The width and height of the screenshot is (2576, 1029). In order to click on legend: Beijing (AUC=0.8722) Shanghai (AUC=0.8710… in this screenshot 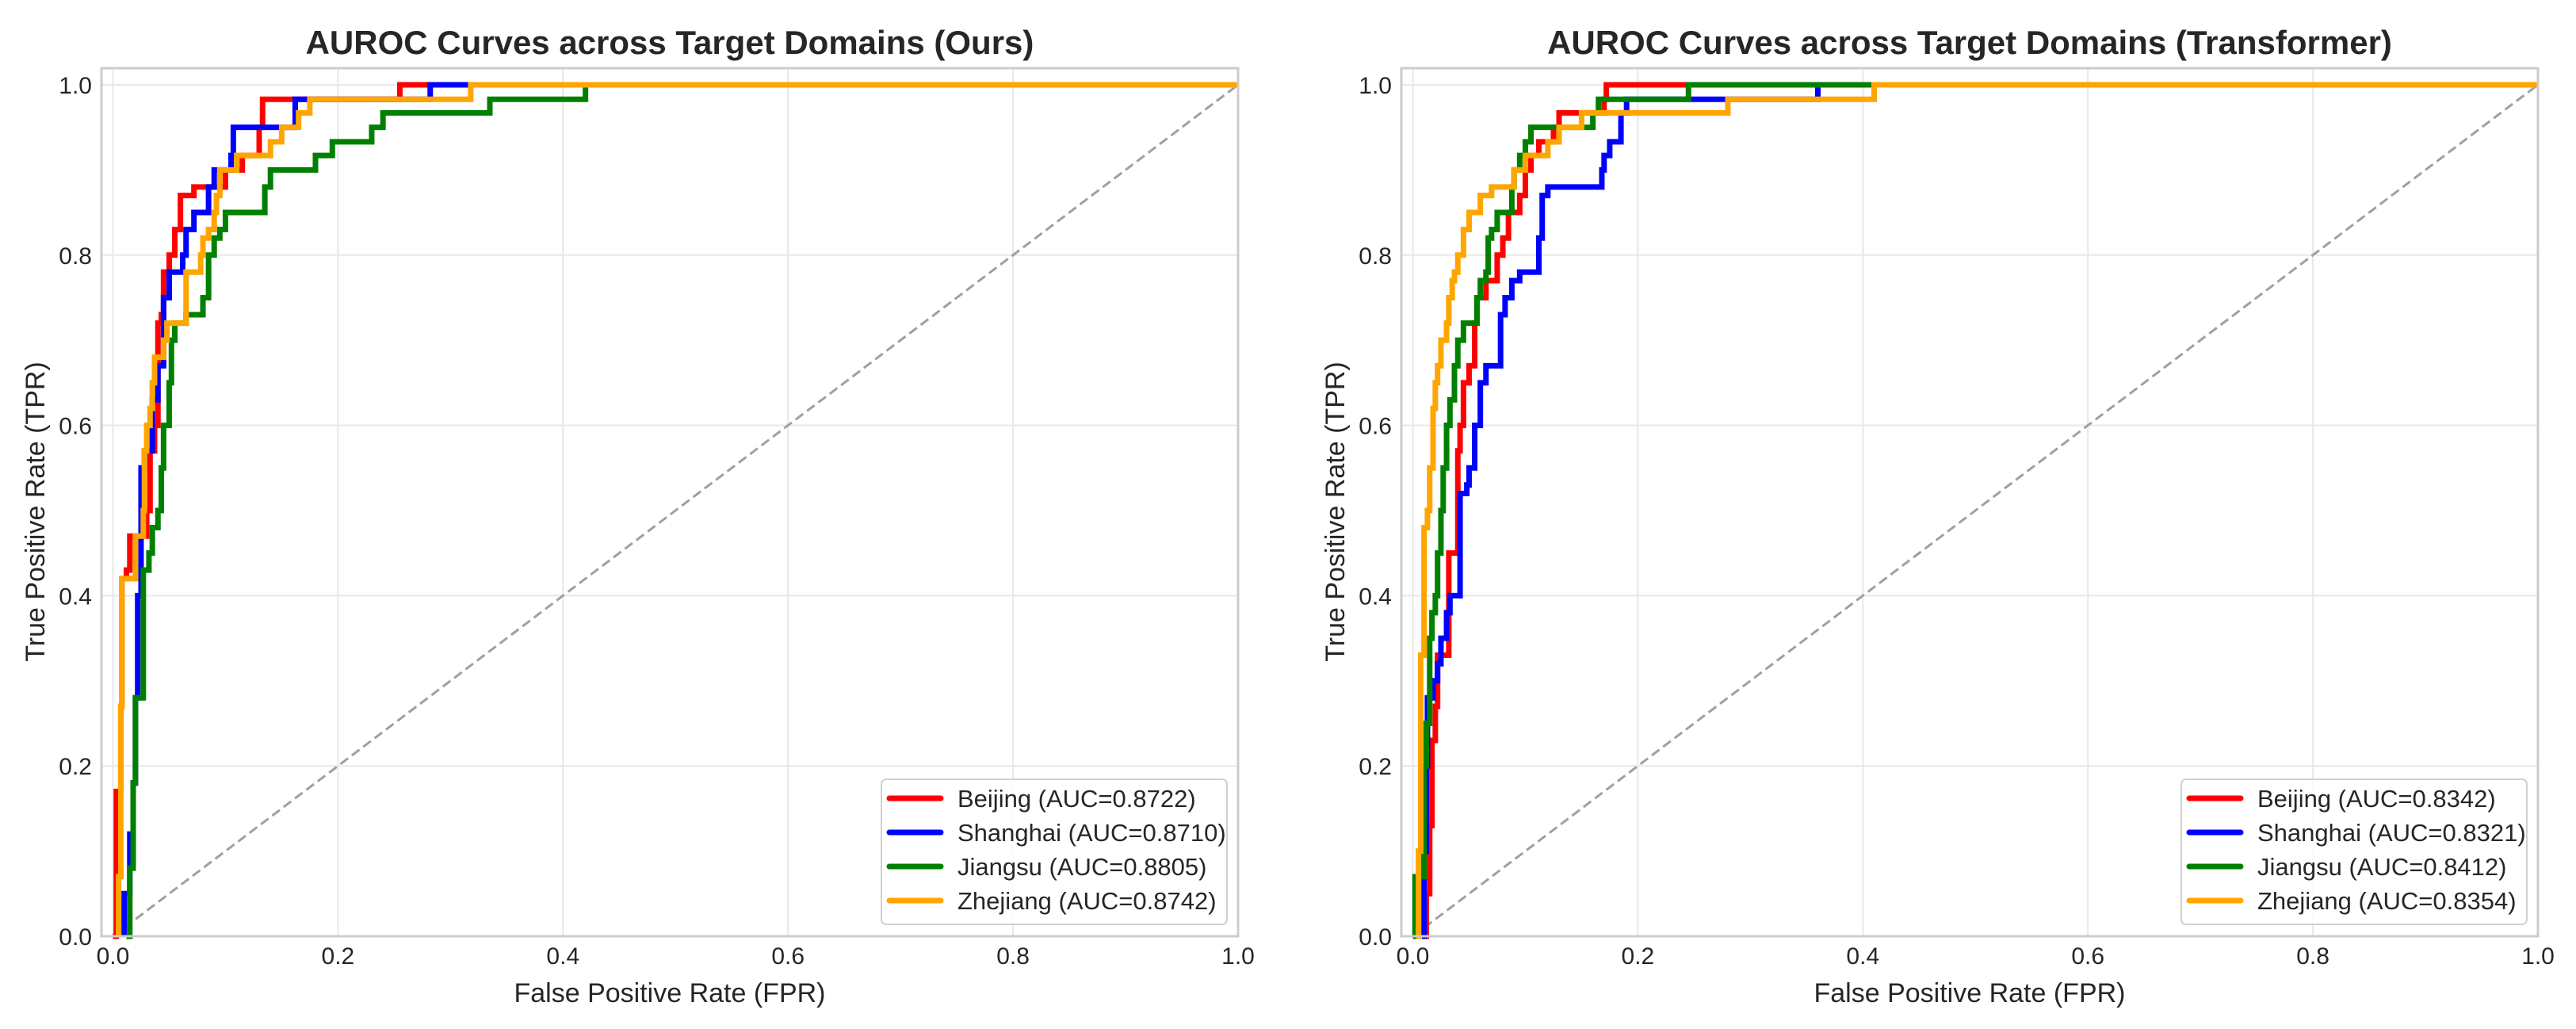, I will do `click(1054, 851)`.